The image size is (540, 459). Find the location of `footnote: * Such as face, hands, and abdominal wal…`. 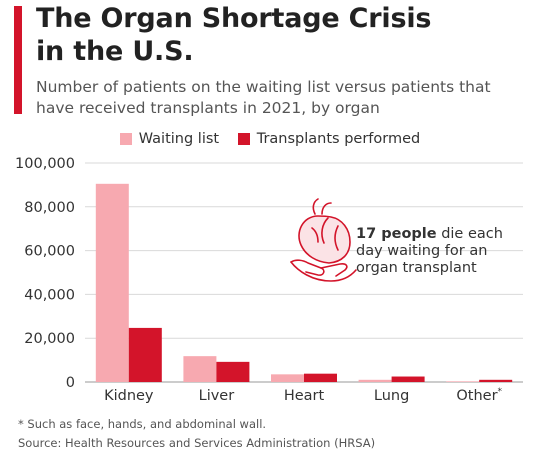

footnote: * Such as face, hands, and abdominal wal… is located at coordinates (142, 424).